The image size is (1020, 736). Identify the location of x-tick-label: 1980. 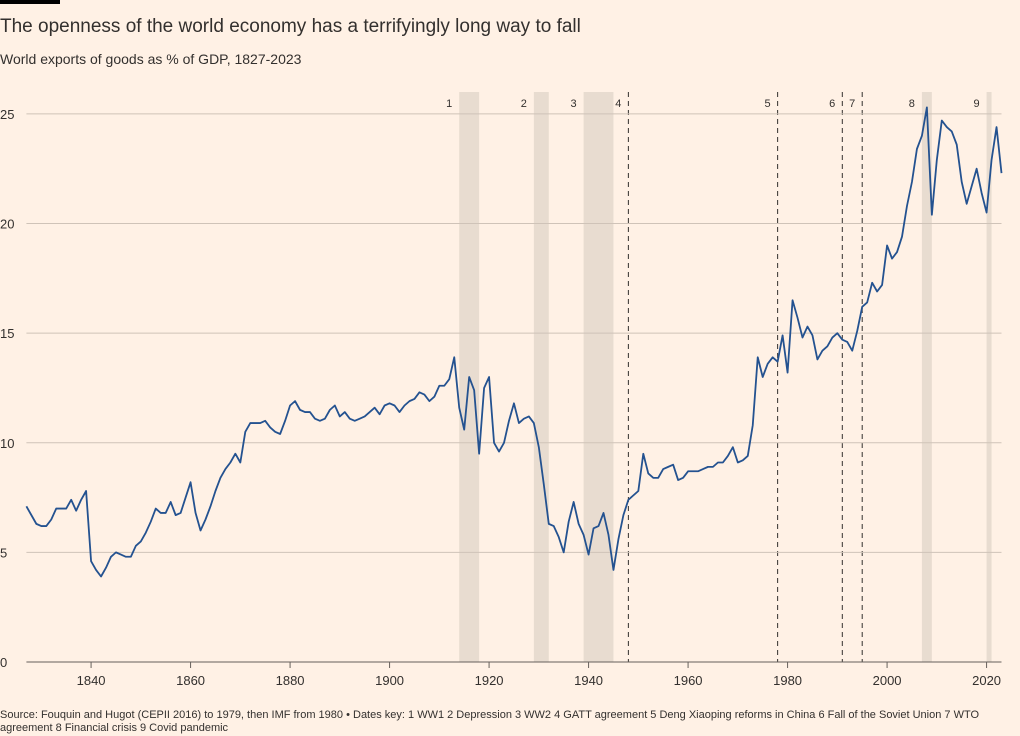
(787, 680).